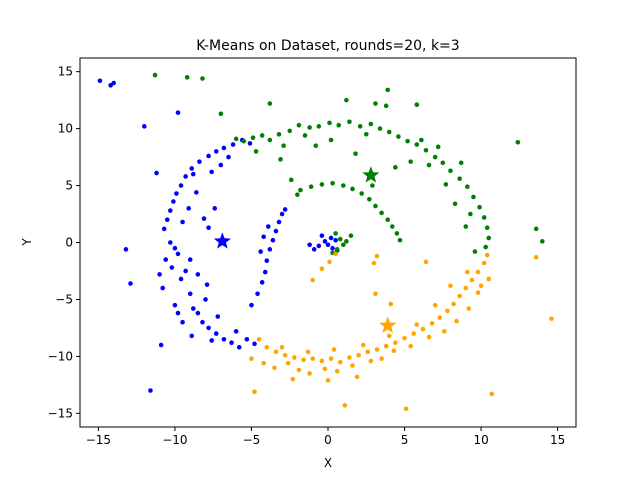 This screenshot has height=480, width=640. What do you see at coordinates (388, 324) in the screenshot?
I see `cluster-3-centroid-star` at bounding box center [388, 324].